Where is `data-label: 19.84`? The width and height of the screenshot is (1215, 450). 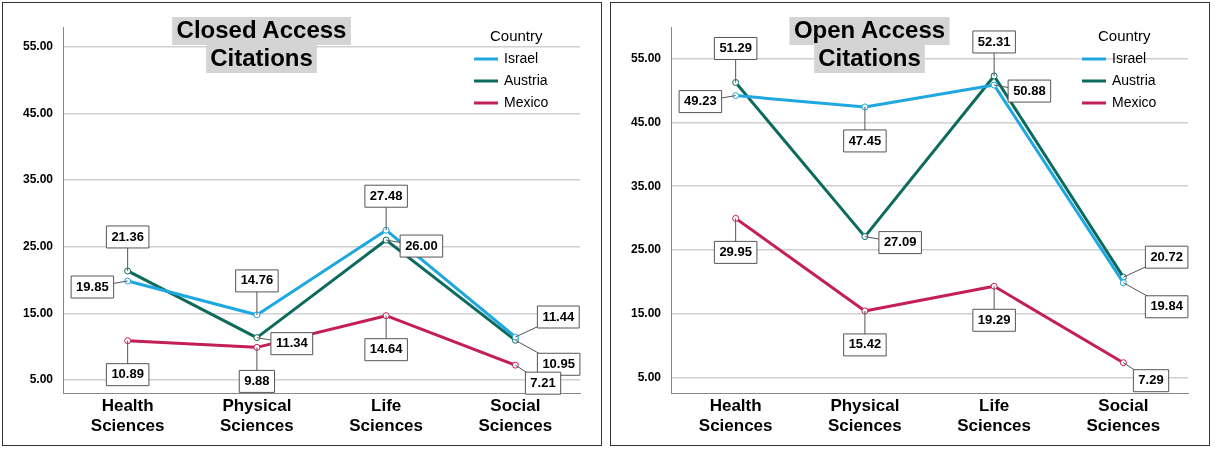 data-label: 19.84 is located at coordinates (1167, 306).